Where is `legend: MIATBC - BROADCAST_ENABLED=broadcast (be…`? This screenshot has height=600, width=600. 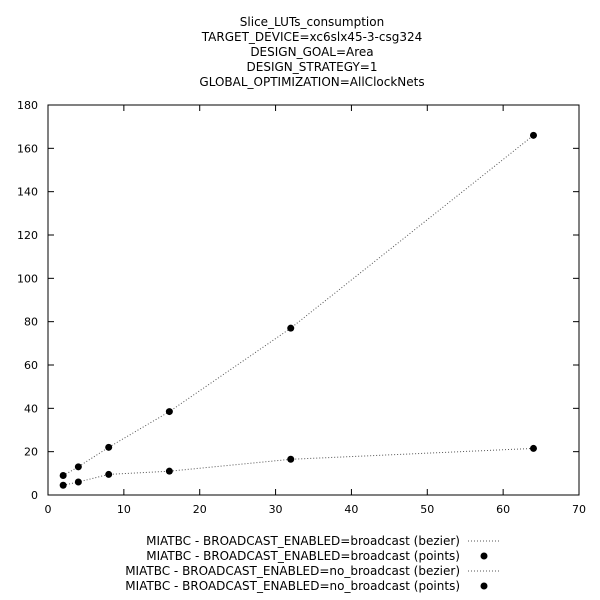 legend: MIATBC - BROADCAST_ENABLED=broadcast (be… is located at coordinates (312, 563).